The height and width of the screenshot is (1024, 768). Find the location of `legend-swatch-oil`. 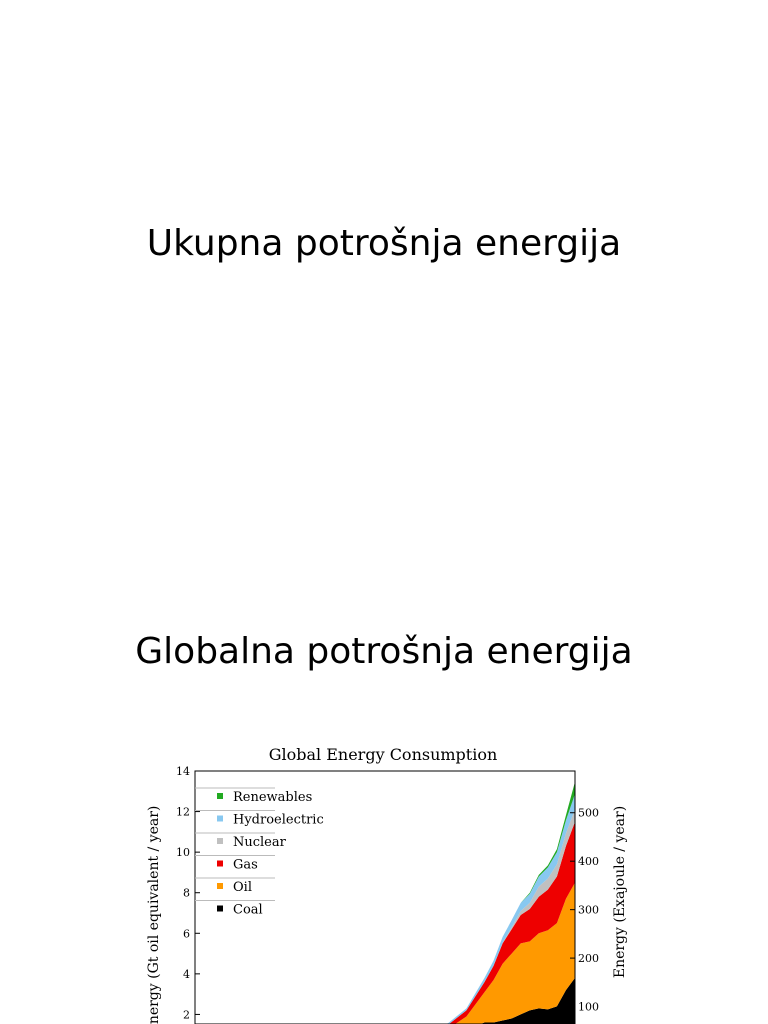

legend-swatch-oil is located at coordinates (220, 886).